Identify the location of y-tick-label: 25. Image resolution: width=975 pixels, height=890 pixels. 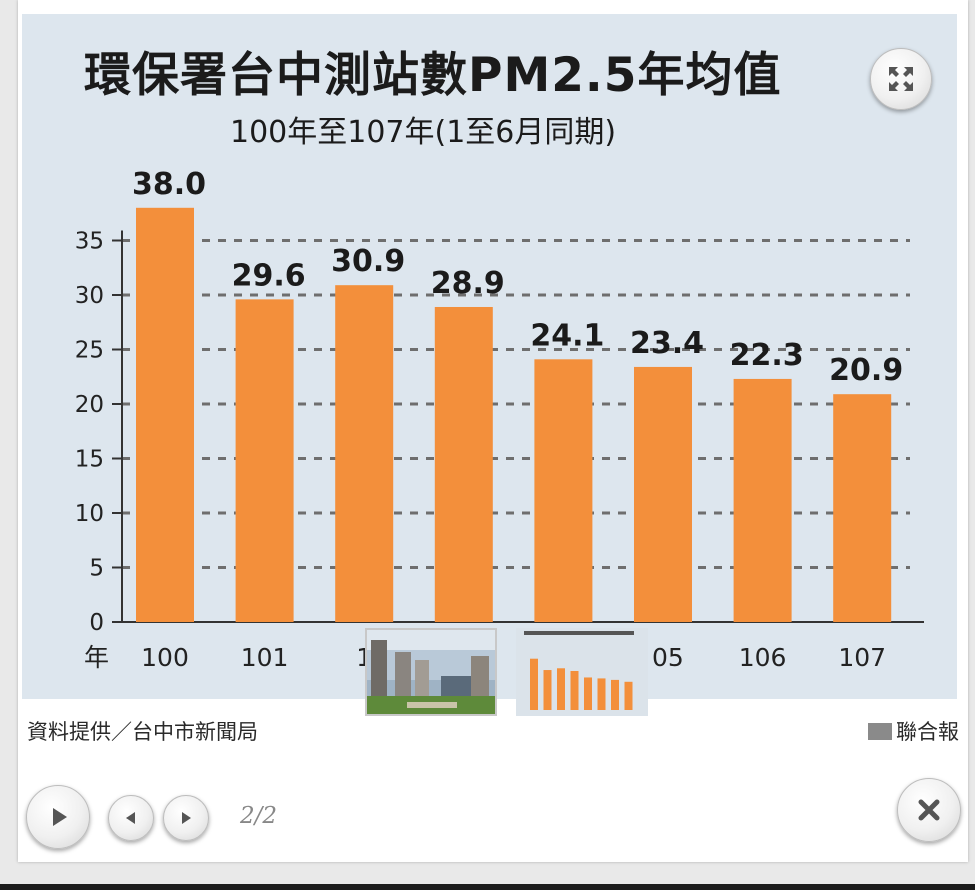
(89, 351).